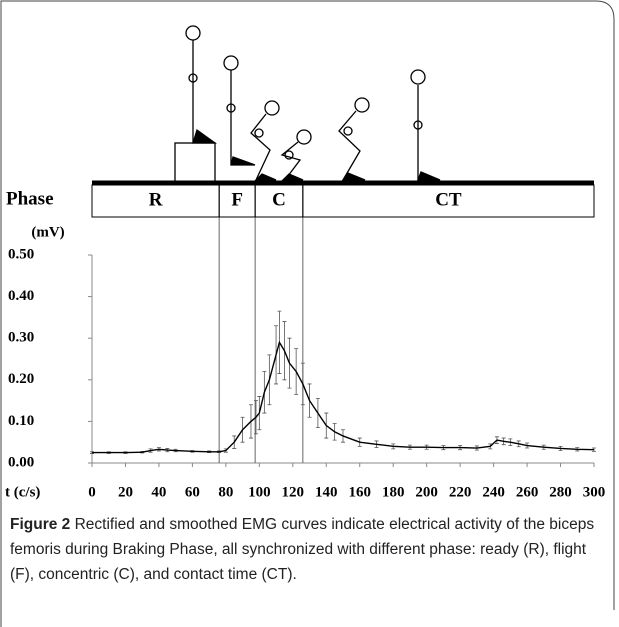 This screenshot has height=627, width=619. Describe the element at coordinates (92, 492) in the screenshot. I see `x-tick-label: 0` at that location.